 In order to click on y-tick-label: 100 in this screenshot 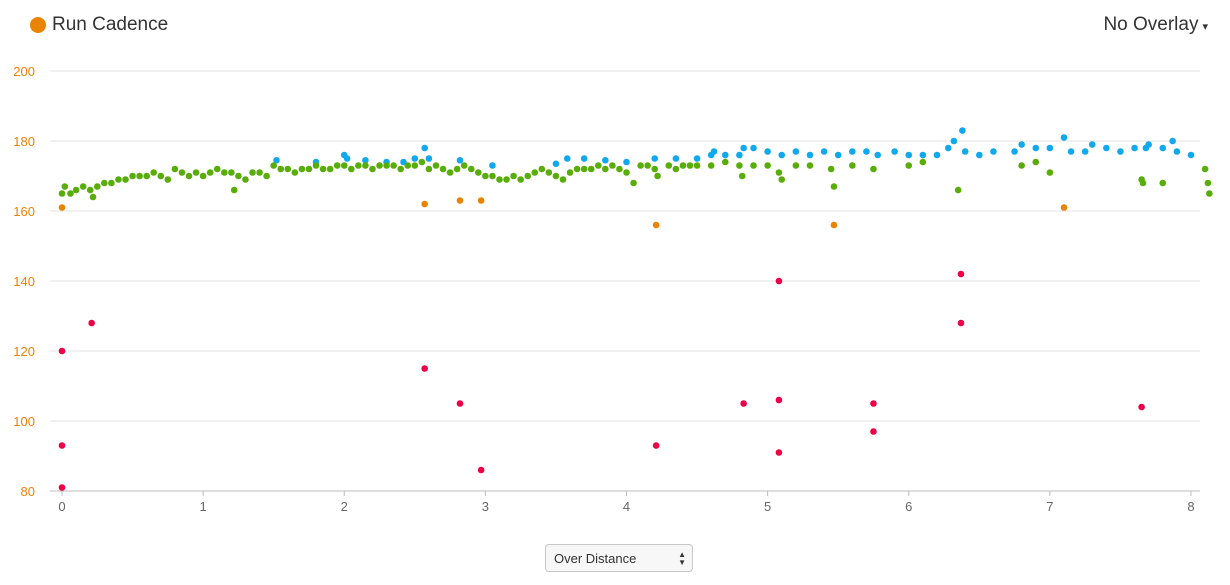, I will do `click(24, 421)`.